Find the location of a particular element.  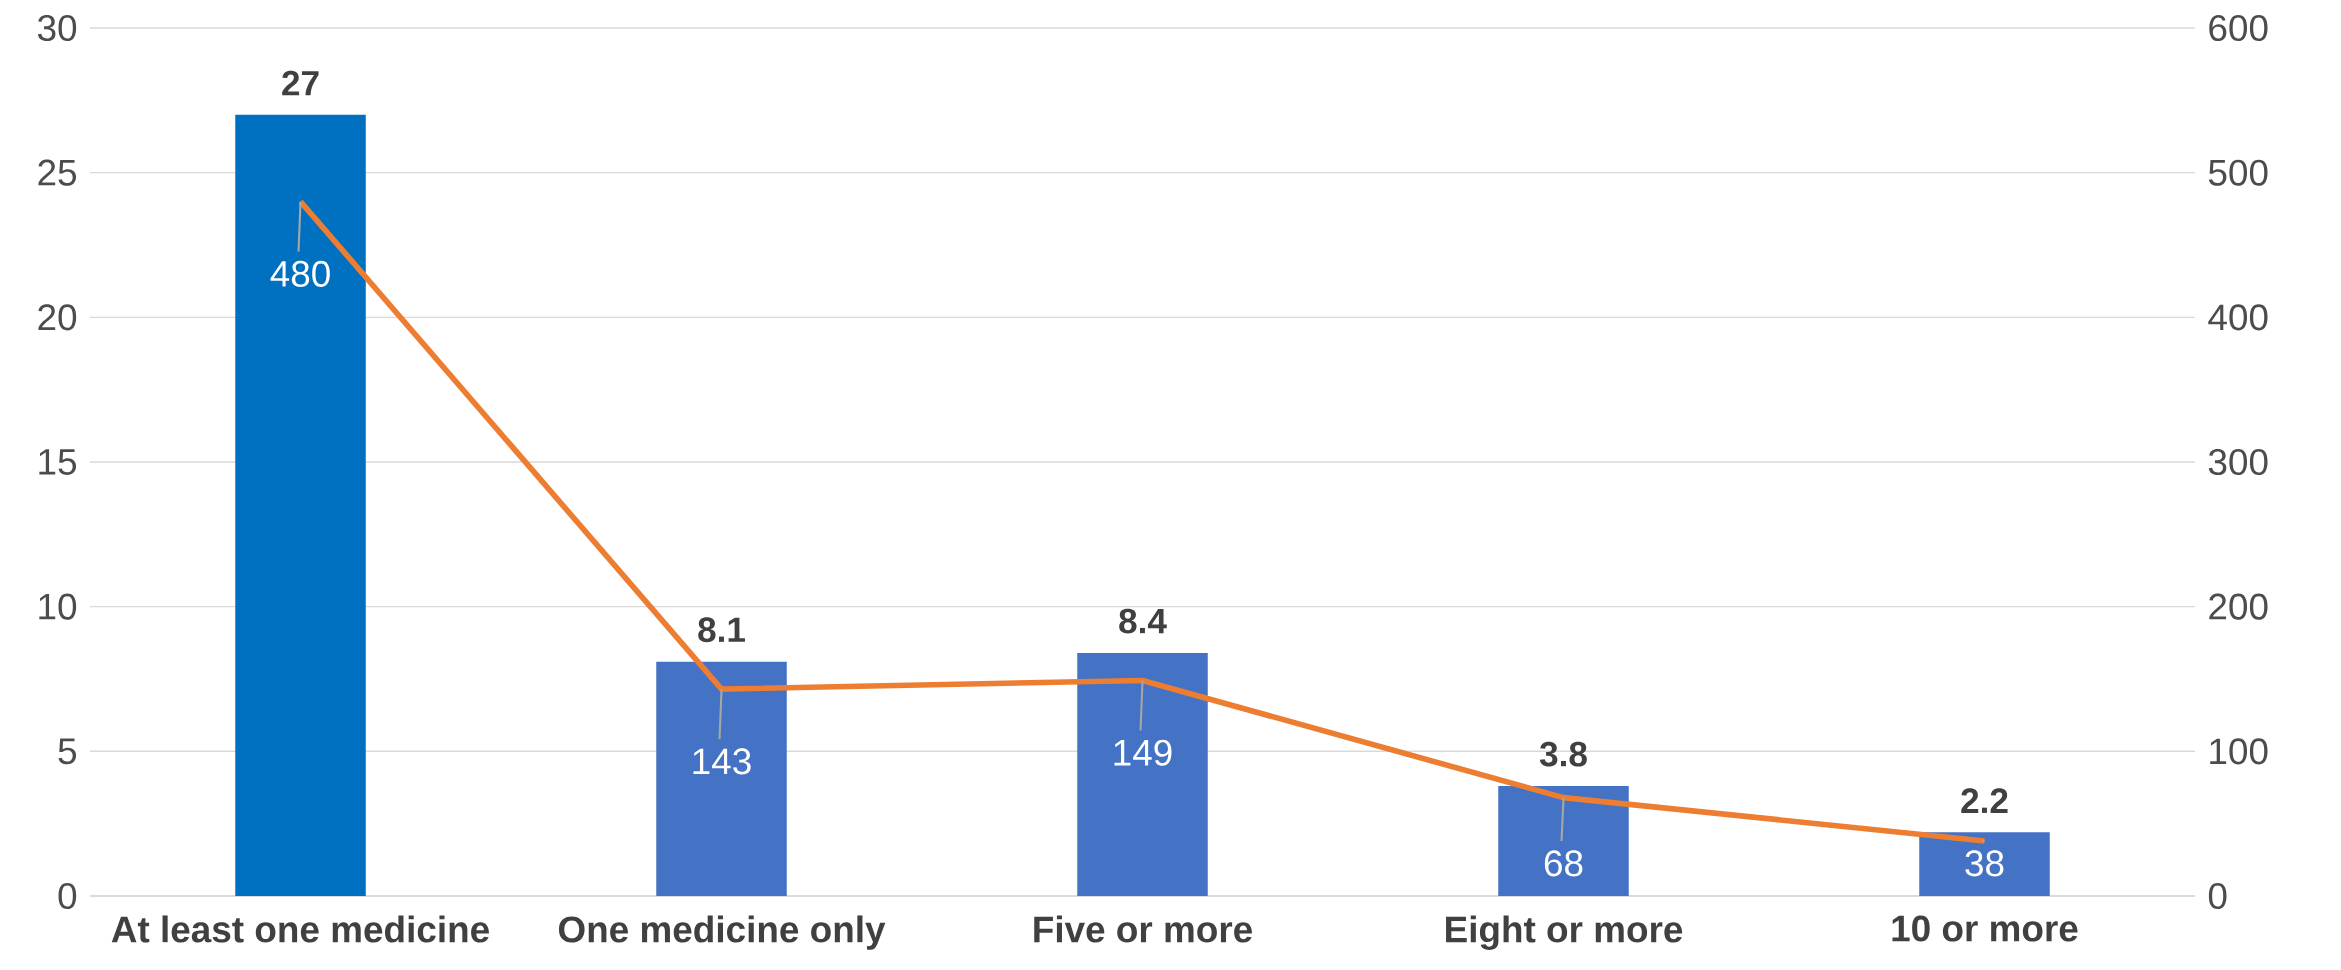

y-tick-label: 20 is located at coordinates (57, 317).